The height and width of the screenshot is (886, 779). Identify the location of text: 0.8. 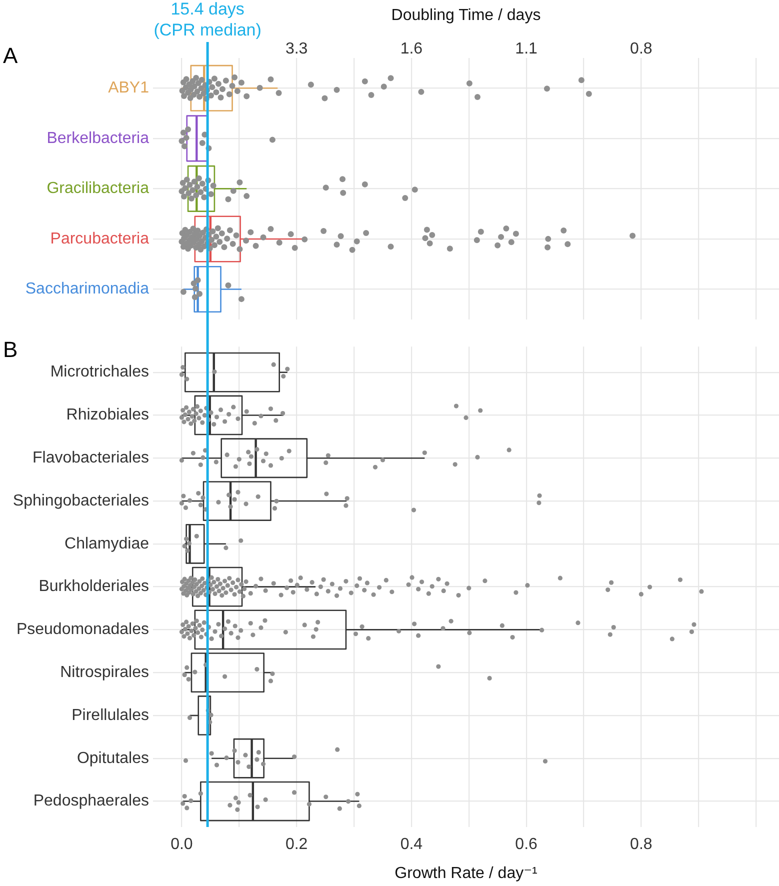
(641, 49).